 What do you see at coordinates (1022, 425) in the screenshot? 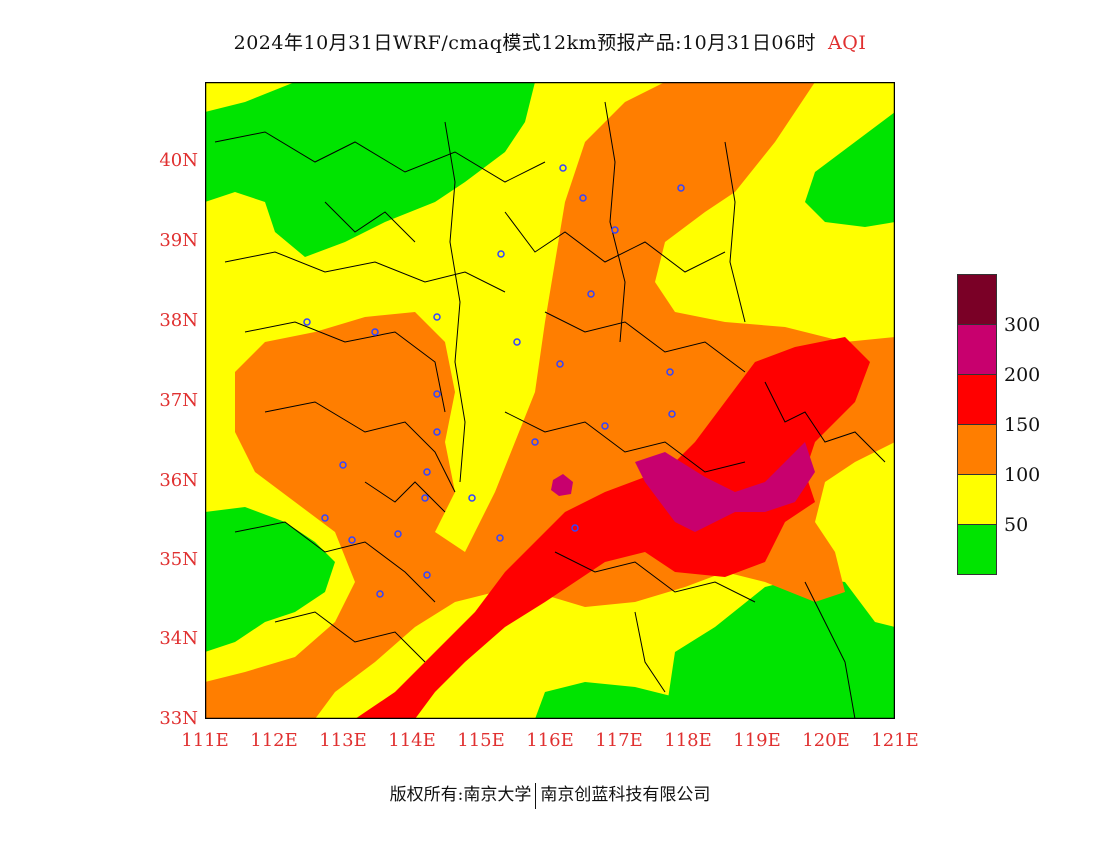
I see `legend-label: 150` at bounding box center [1022, 425].